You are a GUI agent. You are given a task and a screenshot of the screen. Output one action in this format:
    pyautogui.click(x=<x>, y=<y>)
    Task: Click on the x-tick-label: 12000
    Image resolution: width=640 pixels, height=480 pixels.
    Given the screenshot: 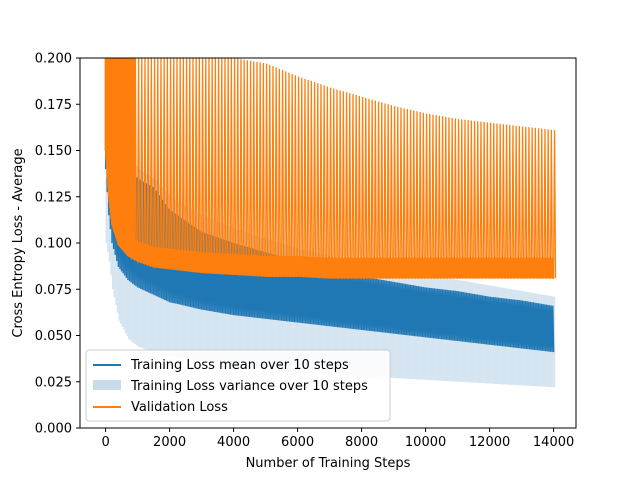 What is the action you would take?
    pyautogui.click(x=489, y=442)
    